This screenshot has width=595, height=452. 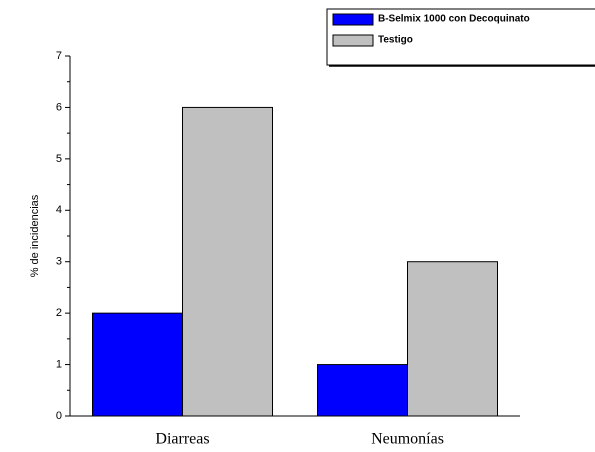 What do you see at coordinates (59, 107) in the screenshot?
I see `y-tick-label: 6` at bounding box center [59, 107].